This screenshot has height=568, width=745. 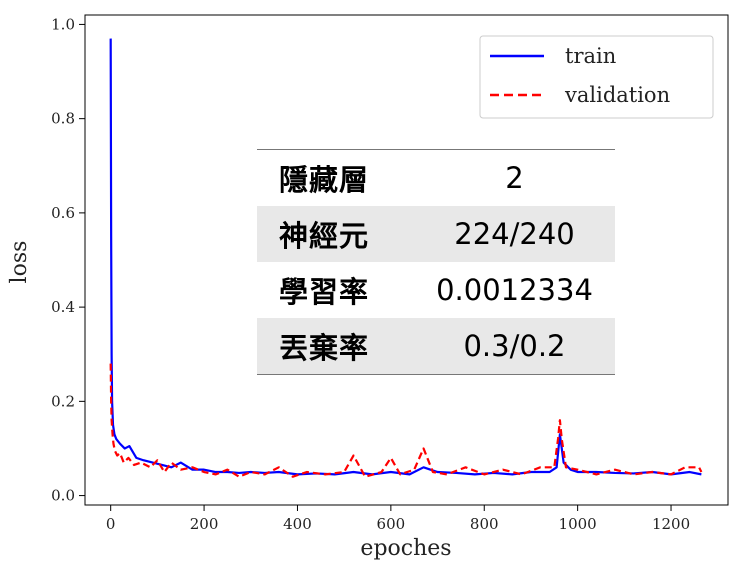 What do you see at coordinates (514, 290) in the screenshot?
I see `row-value-learning-rate: 0.0012334` at bounding box center [514, 290].